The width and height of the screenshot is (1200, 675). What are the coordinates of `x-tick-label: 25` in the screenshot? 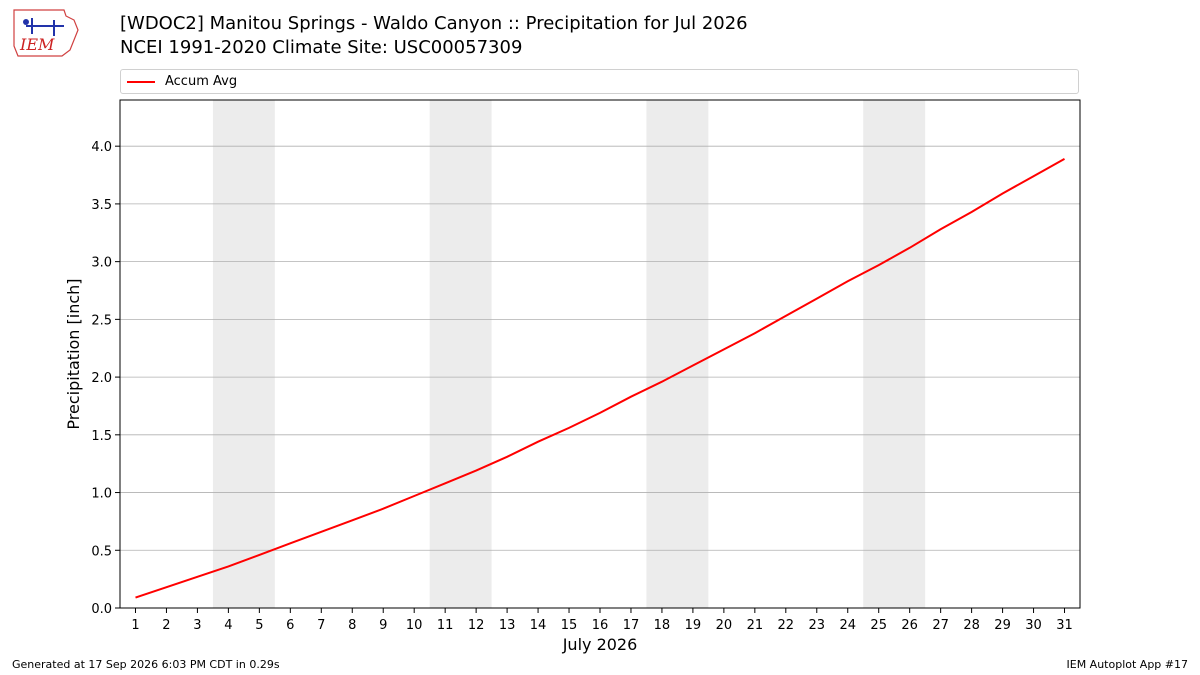 It's located at (878, 625).